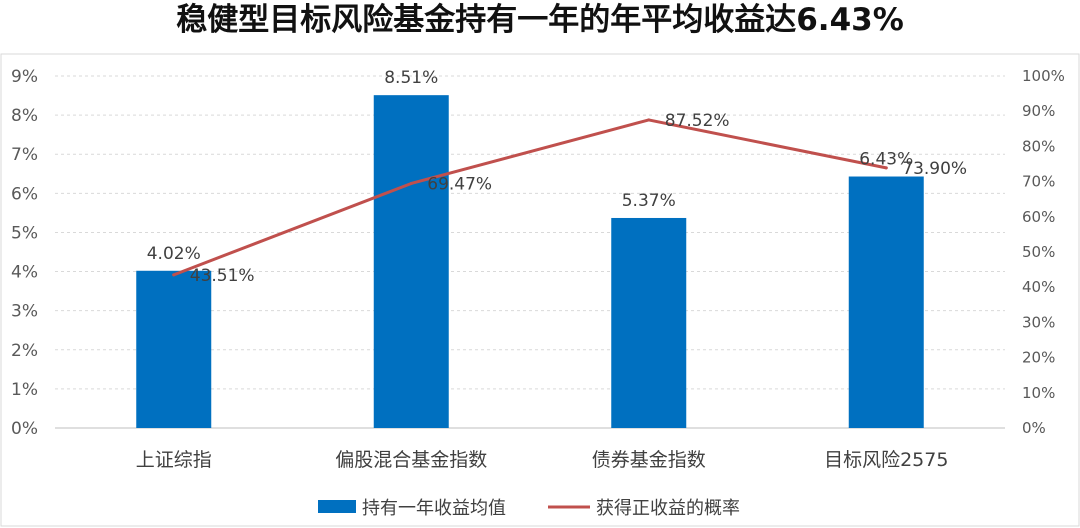 This screenshot has width=1080, height=528. What do you see at coordinates (24, 351) in the screenshot?
I see `left-tick-label: 2%` at bounding box center [24, 351].